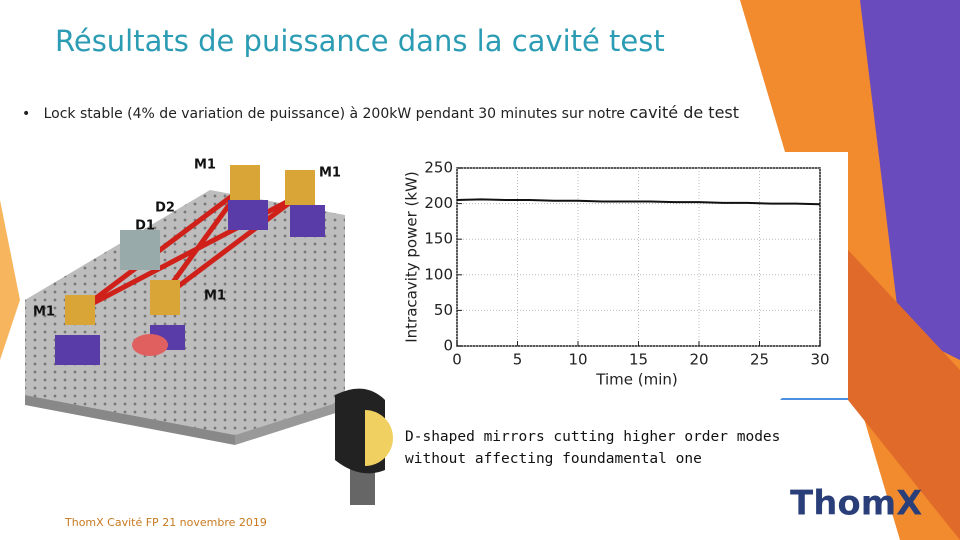 The width and height of the screenshot is (960, 540). Describe the element at coordinates (438, 168) in the screenshot. I see `y-tick-label: 250` at that location.